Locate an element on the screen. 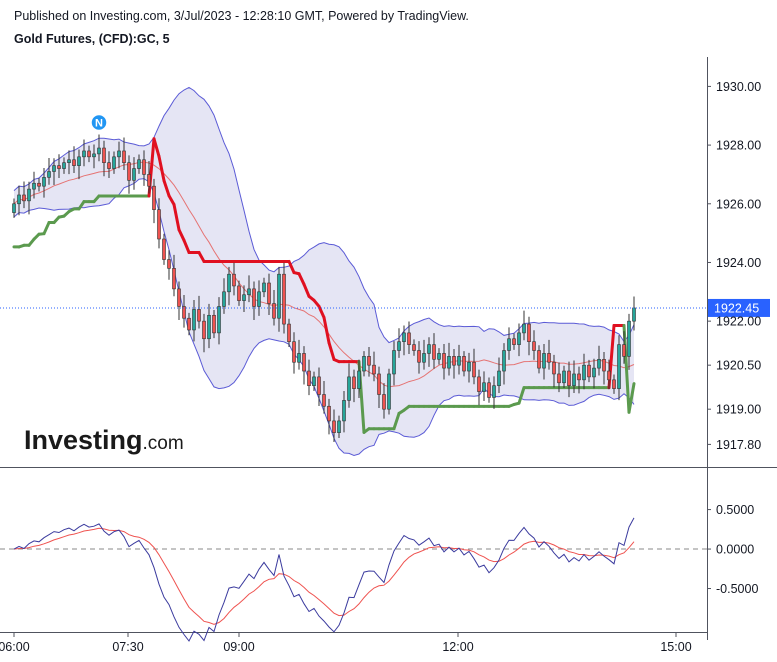 This screenshot has width=777, height=662. oscillator-tick-label: 0.5000 is located at coordinates (735, 510).